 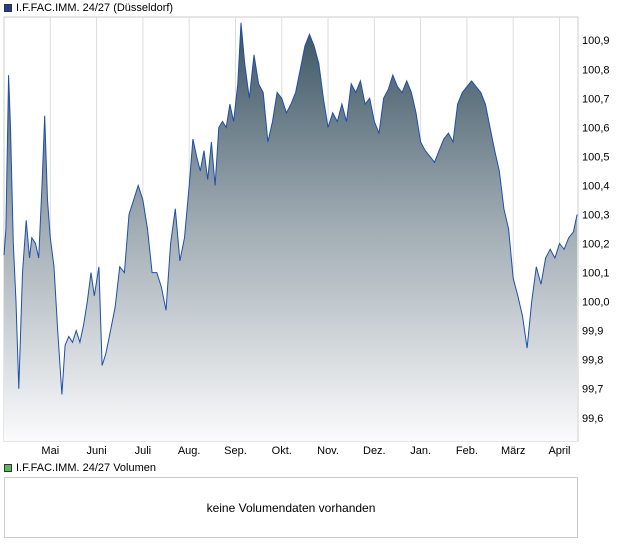 I want to click on x-tick-label: Okt., so click(x=282, y=451).